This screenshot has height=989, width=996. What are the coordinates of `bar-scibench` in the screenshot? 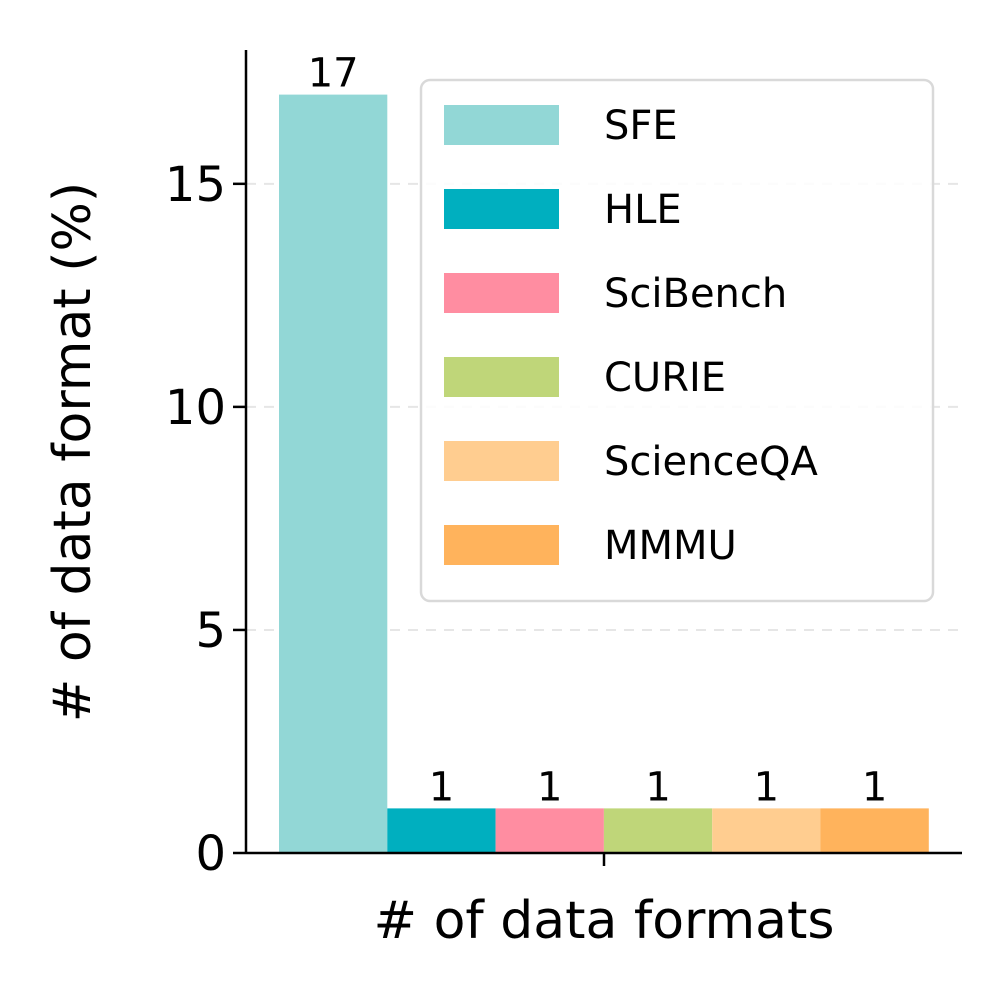 It's located at (549, 830).